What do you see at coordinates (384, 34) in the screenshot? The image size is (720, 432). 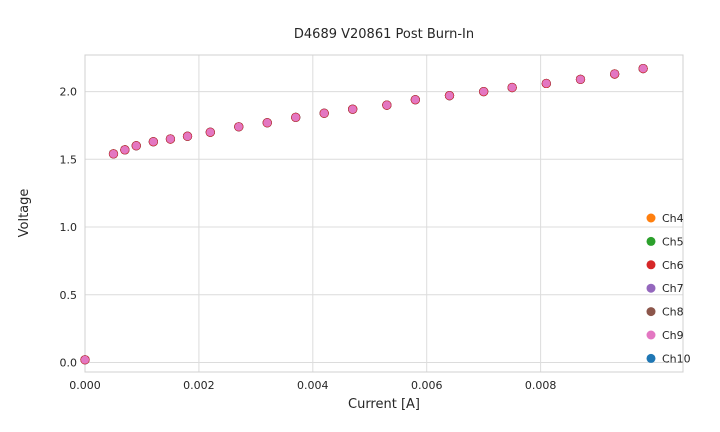 I see `chart-title: D4689 V20861 Post Burn-In` at bounding box center [384, 34].